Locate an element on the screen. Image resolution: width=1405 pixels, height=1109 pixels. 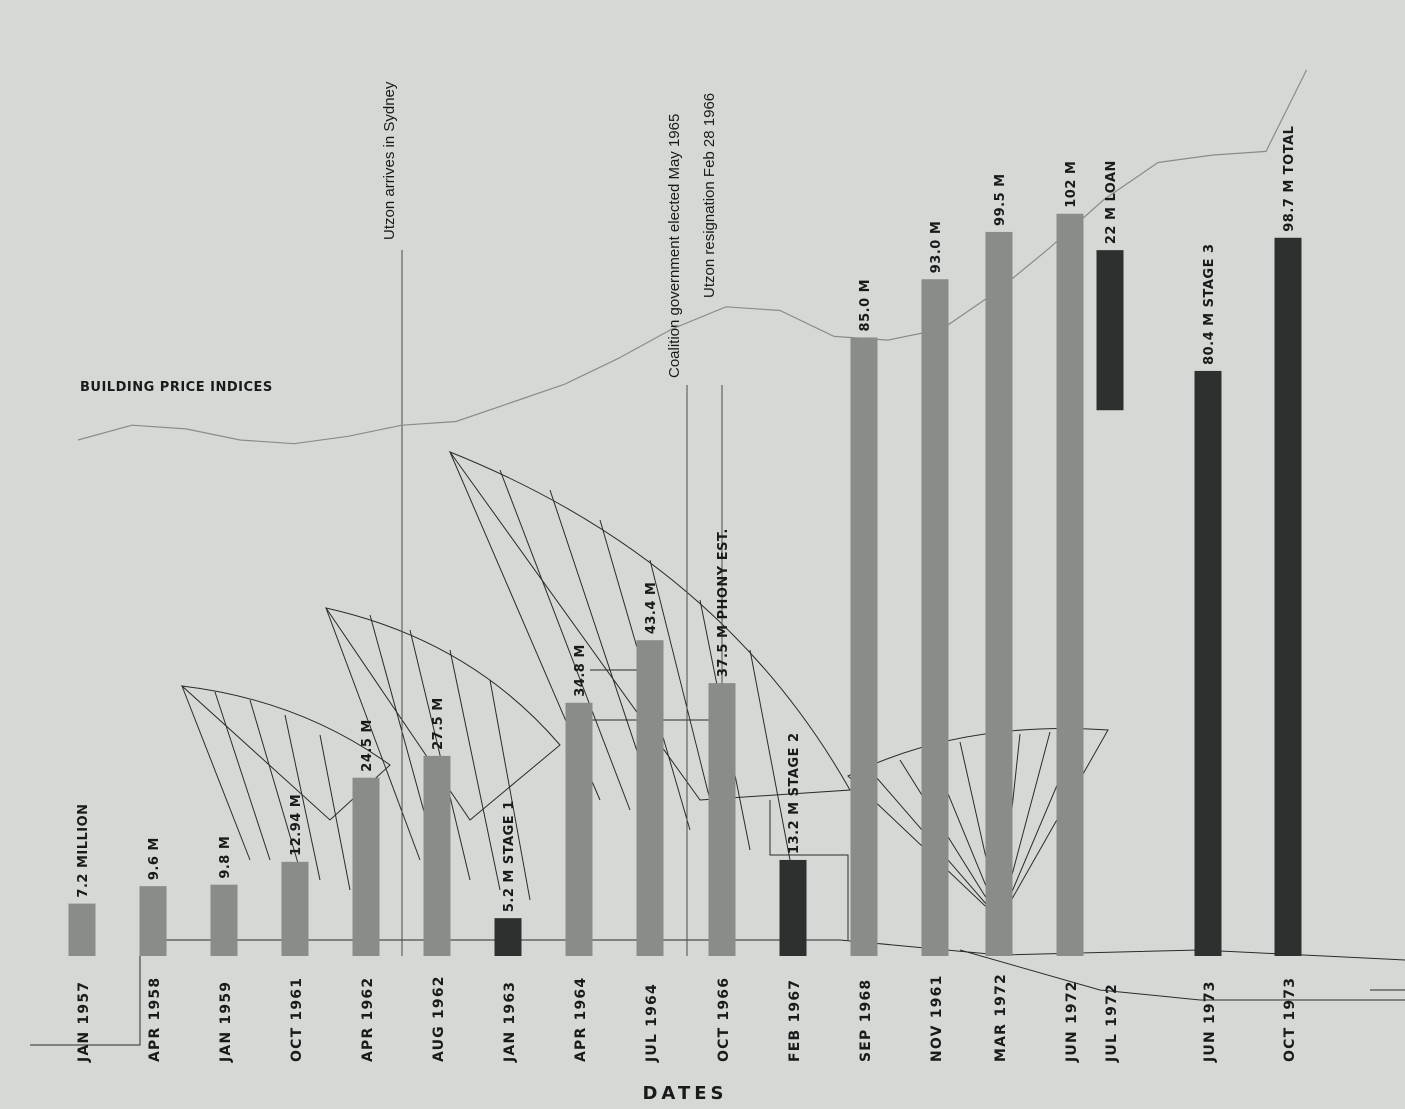
date-label: OCT 1973 is located at coordinates (1290, 1019).